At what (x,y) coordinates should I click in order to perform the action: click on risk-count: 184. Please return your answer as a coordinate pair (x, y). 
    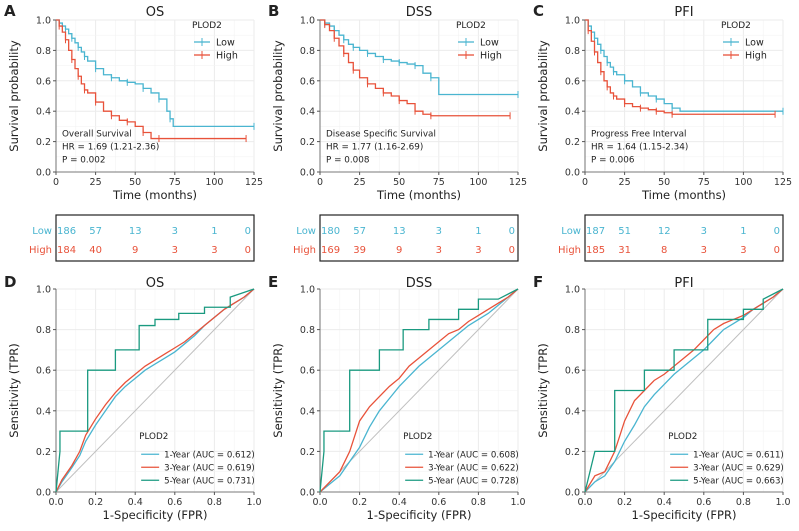
    Looking at the image, I should click on (66, 250).